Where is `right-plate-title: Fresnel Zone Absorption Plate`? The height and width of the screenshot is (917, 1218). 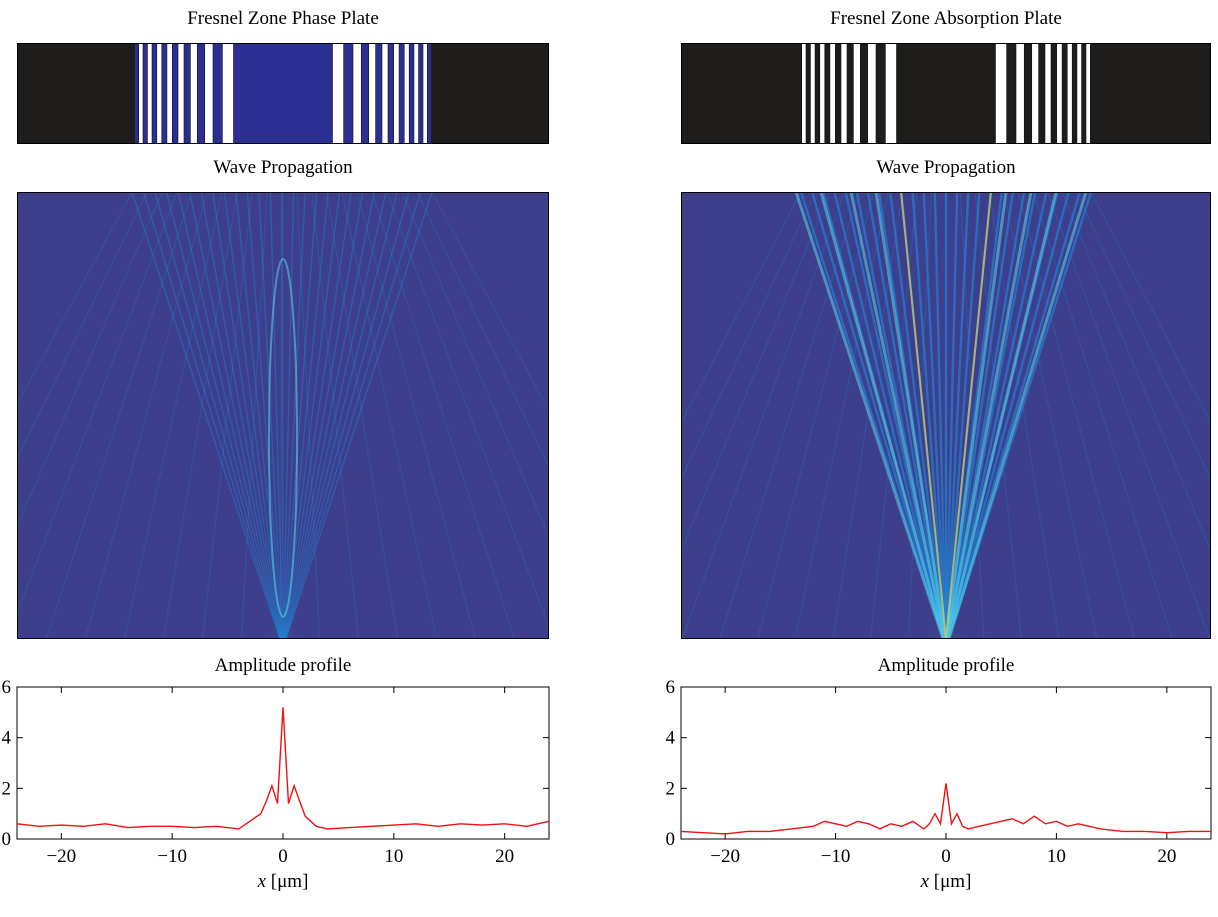 right-plate-title: Fresnel Zone Absorption Plate is located at coordinates (946, 19).